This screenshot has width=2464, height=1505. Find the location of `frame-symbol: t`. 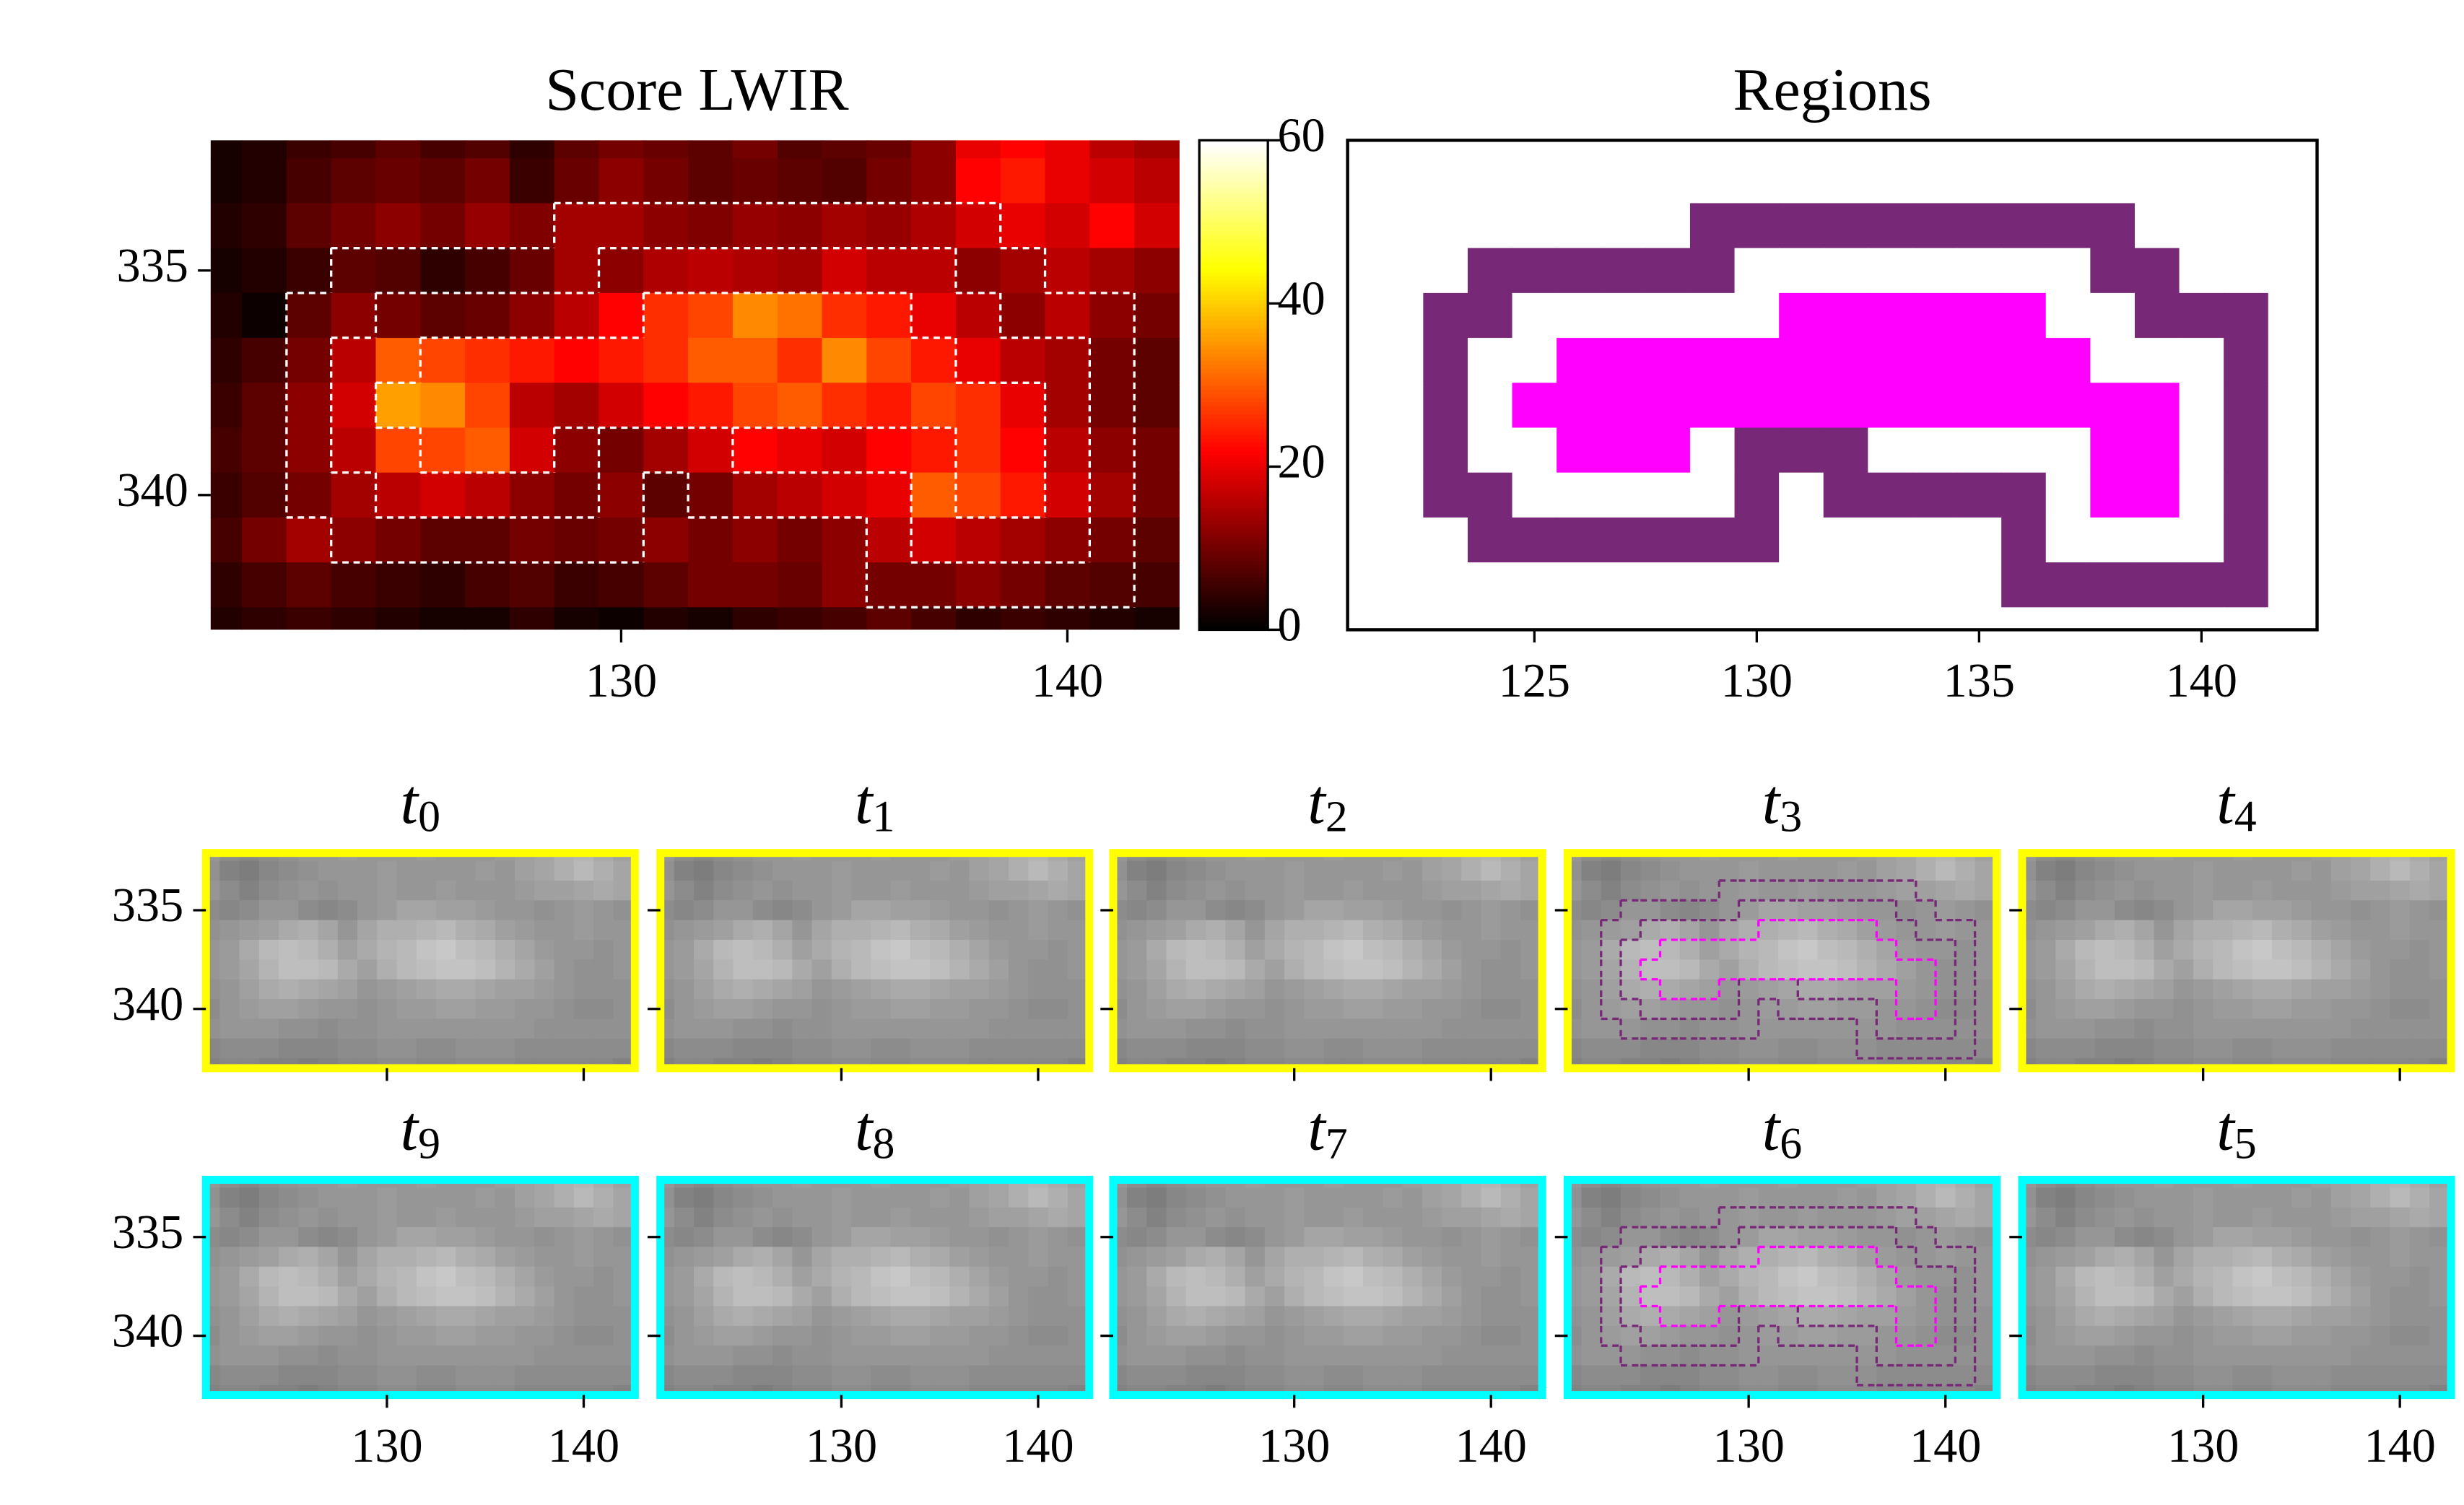

frame-symbol: t is located at coordinates (864, 1129).